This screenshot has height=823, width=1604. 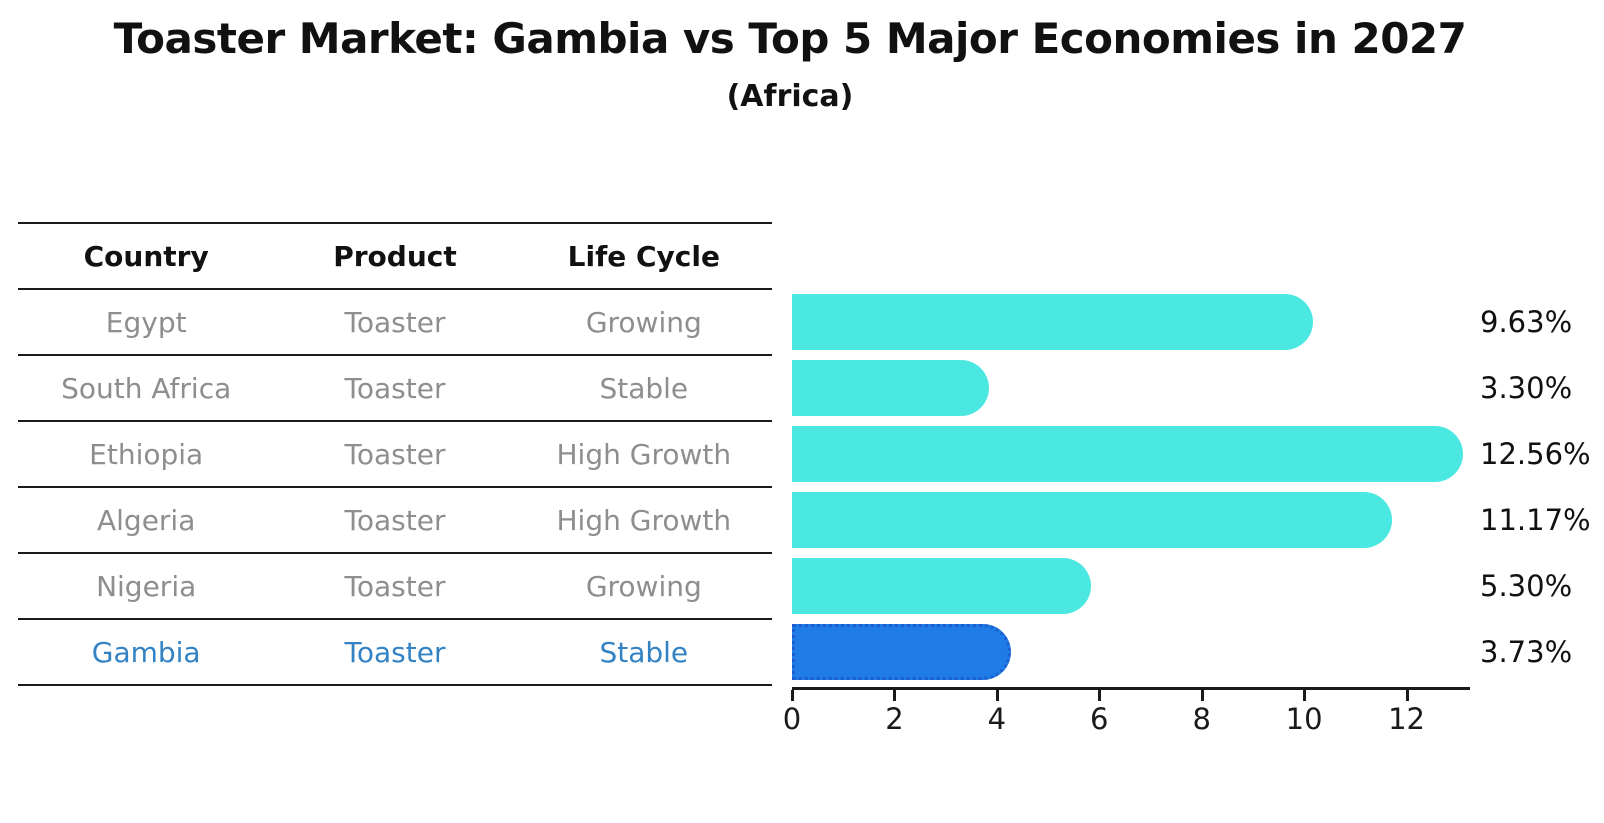 What do you see at coordinates (1406, 719) in the screenshot?
I see `x-axis-tick-label-12: 12` at bounding box center [1406, 719].